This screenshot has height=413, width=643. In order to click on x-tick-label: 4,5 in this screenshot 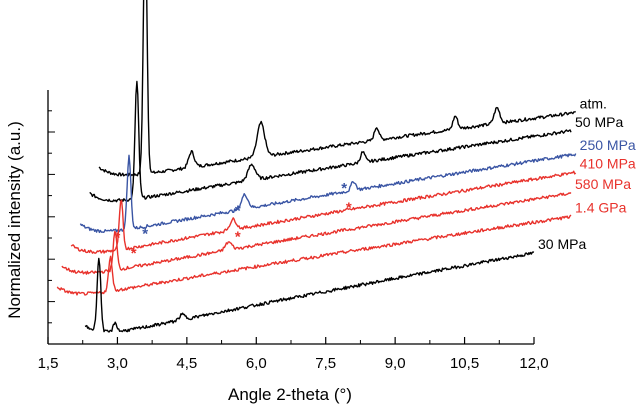, I will do `click(186, 363)`.